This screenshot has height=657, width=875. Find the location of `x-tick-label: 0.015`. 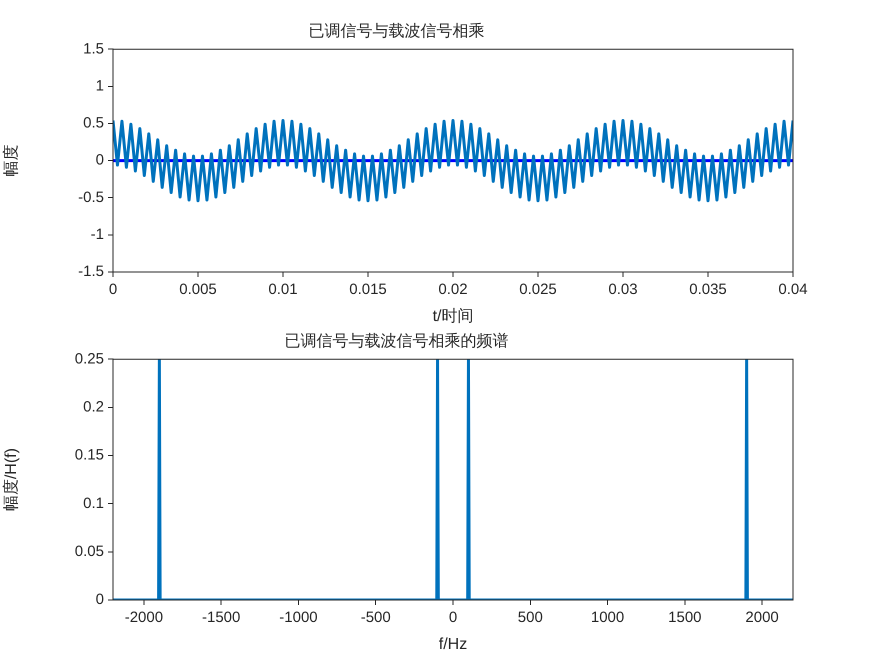

x-tick-label: 0.015 is located at coordinates (368, 289).